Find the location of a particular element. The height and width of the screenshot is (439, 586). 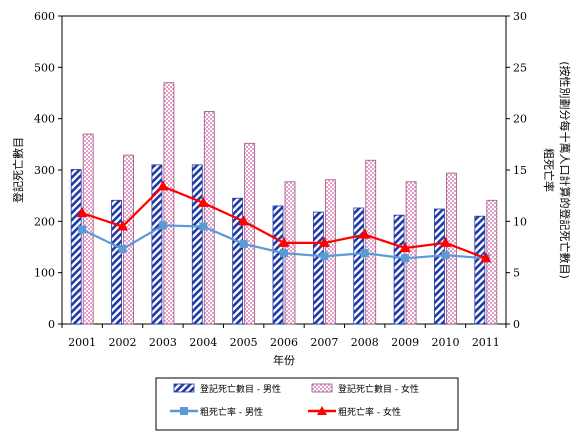

y-axis-title: 登記死亡數目 is located at coordinates (18, 170).